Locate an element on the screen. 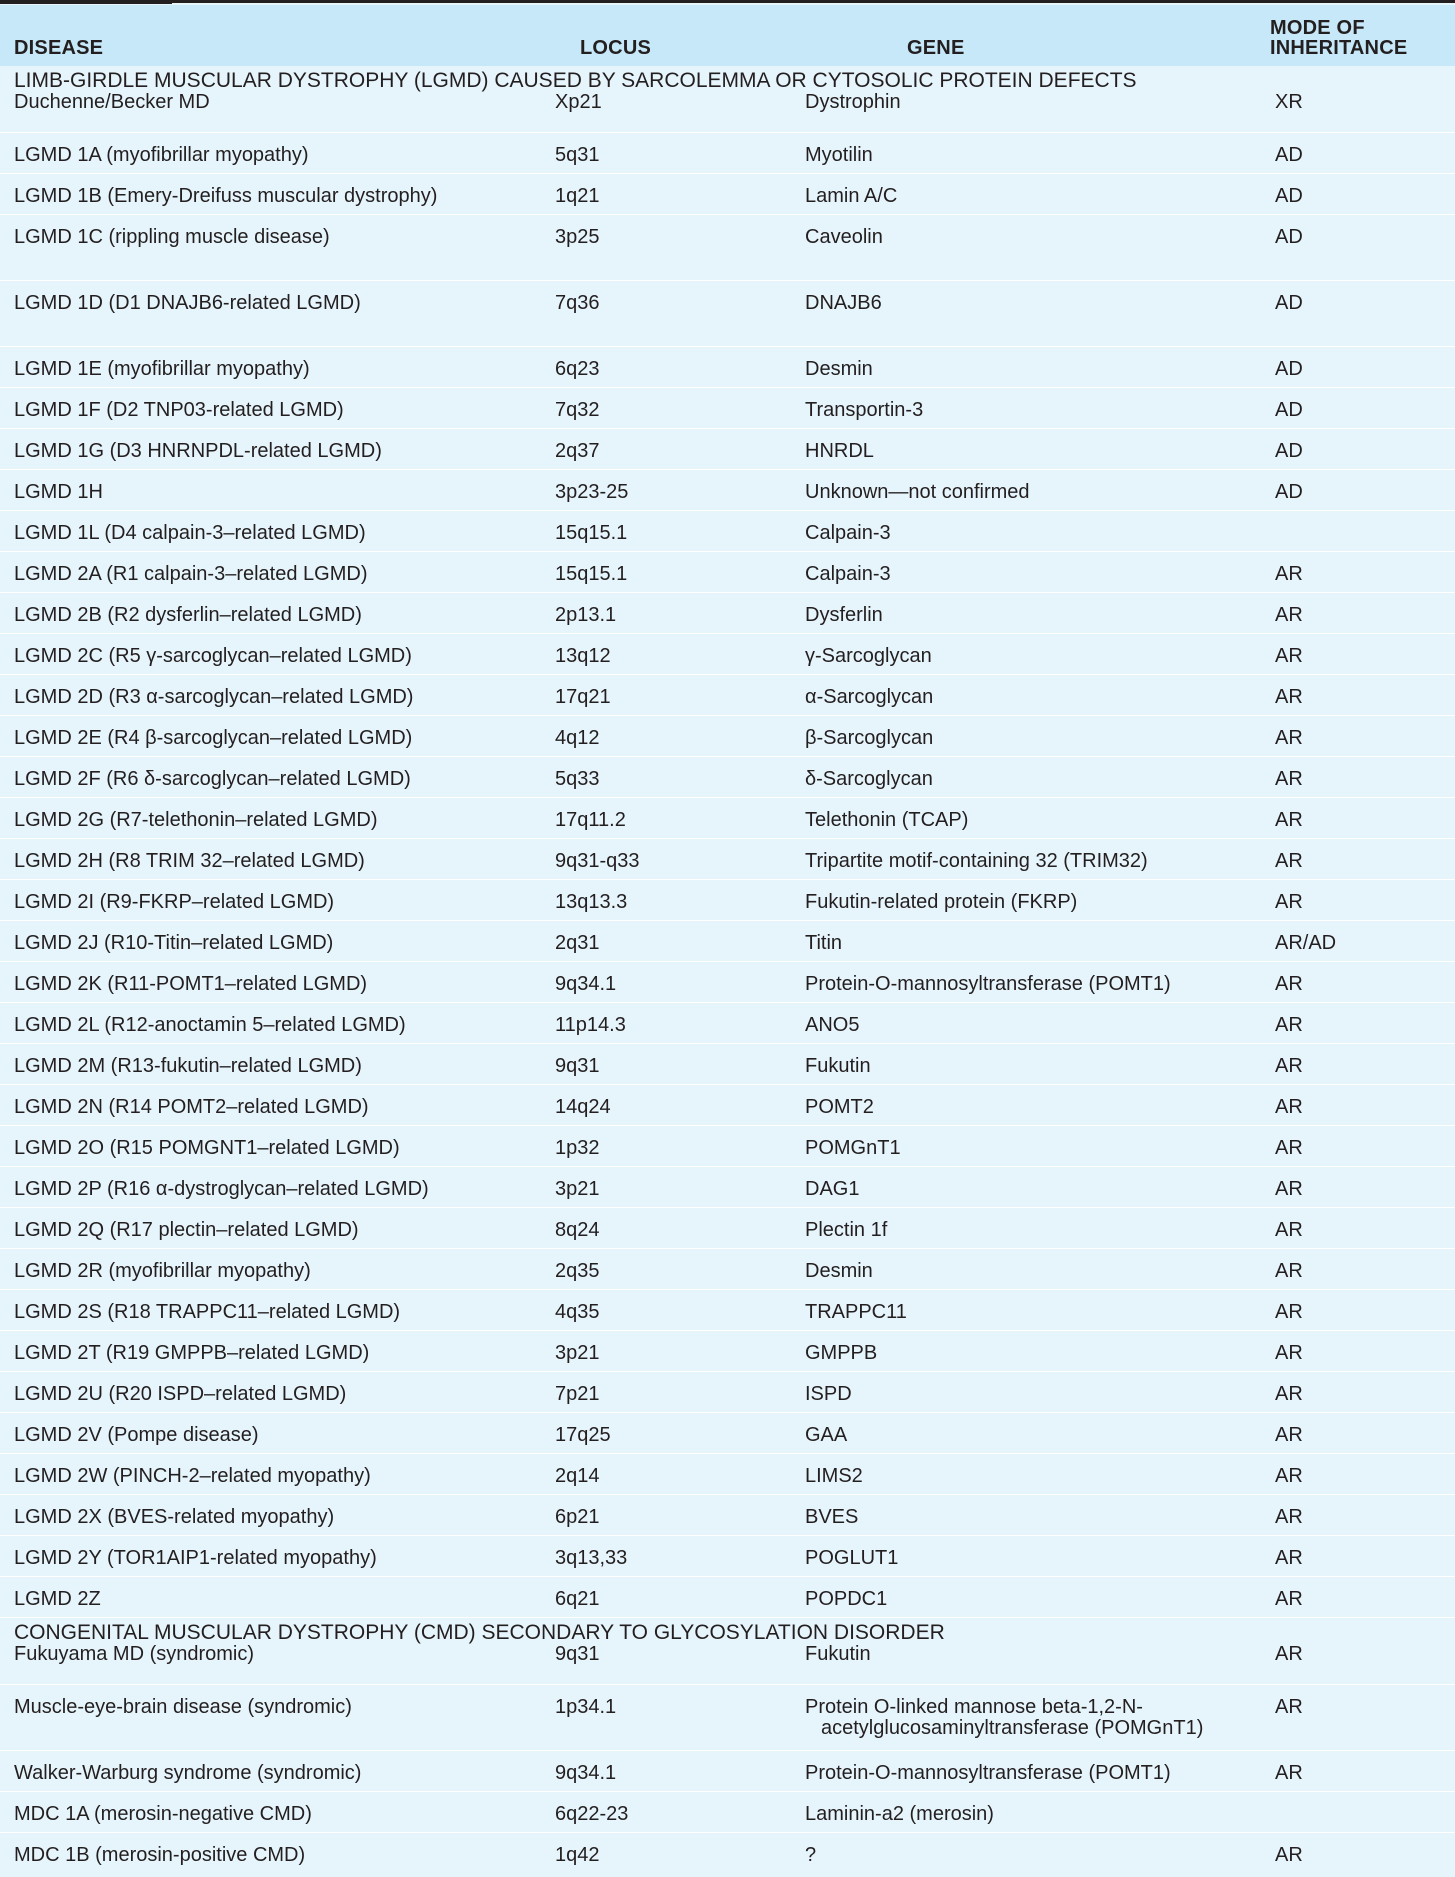 Image resolution: width=1455 pixels, height=1877 pixels. cell-locus-gene: 2p13.1 Dysferlin is located at coordinates (907, 613).